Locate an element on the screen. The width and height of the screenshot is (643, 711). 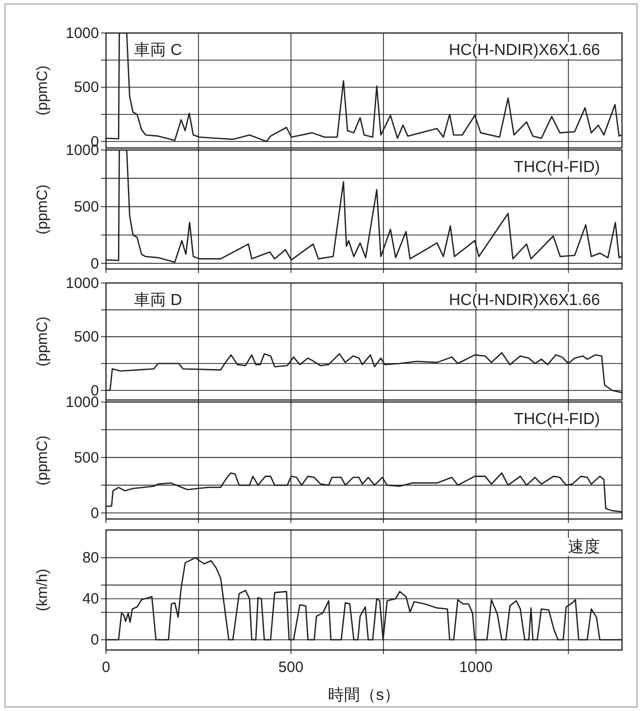
y-tick-label: 40 is located at coordinates (90, 599).